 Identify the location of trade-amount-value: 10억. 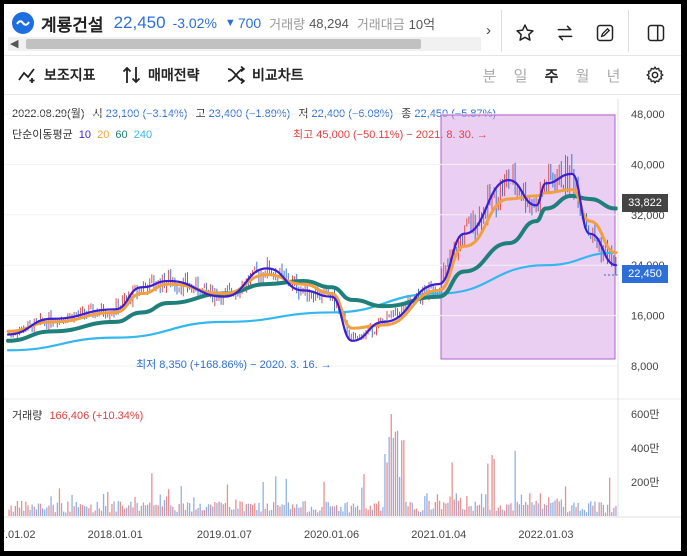
(422, 24).